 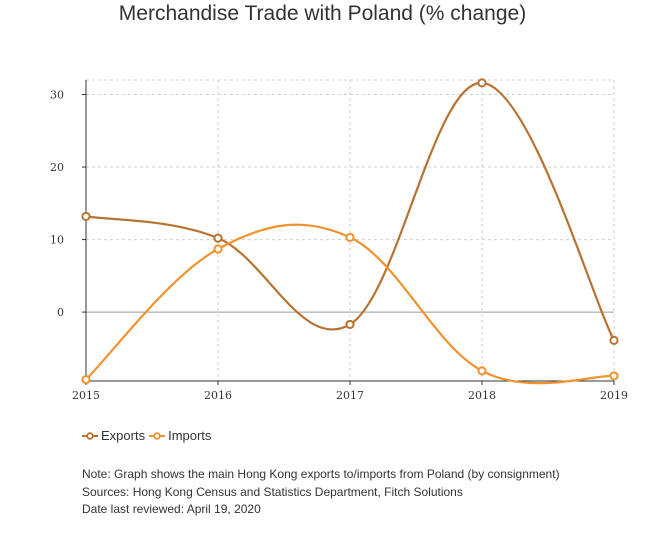 I want to click on x-axis: 2015 2016 2017 2018 2019, so click(x=350, y=391).